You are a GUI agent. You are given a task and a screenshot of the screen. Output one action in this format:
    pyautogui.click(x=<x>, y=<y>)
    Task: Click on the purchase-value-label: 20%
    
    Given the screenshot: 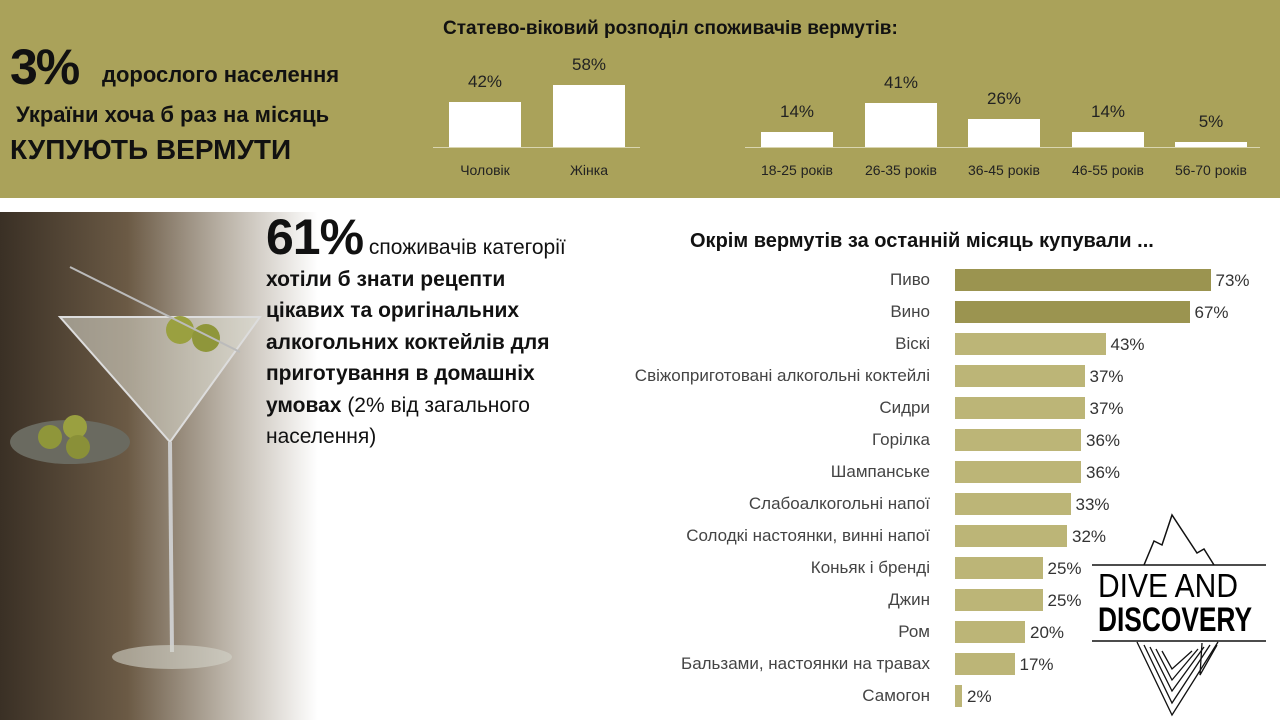 What is the action you would take?
    pyautogui.click(x=1047, y=632)
    